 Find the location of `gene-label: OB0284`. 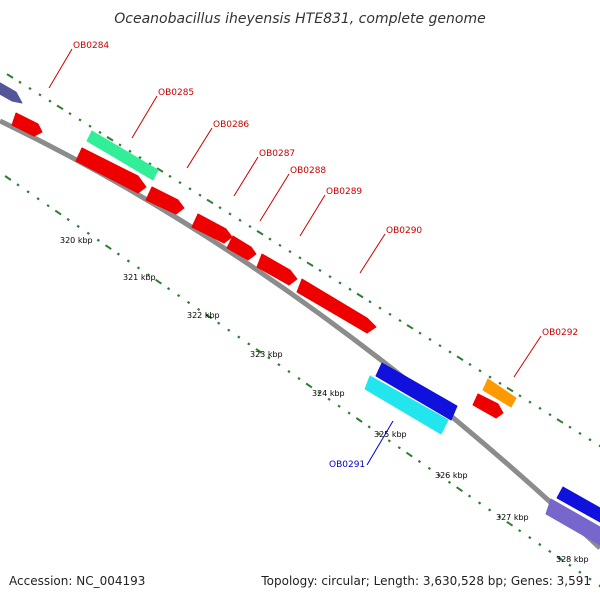

gene-label: OB0284 is located at coordinates (91, 46).